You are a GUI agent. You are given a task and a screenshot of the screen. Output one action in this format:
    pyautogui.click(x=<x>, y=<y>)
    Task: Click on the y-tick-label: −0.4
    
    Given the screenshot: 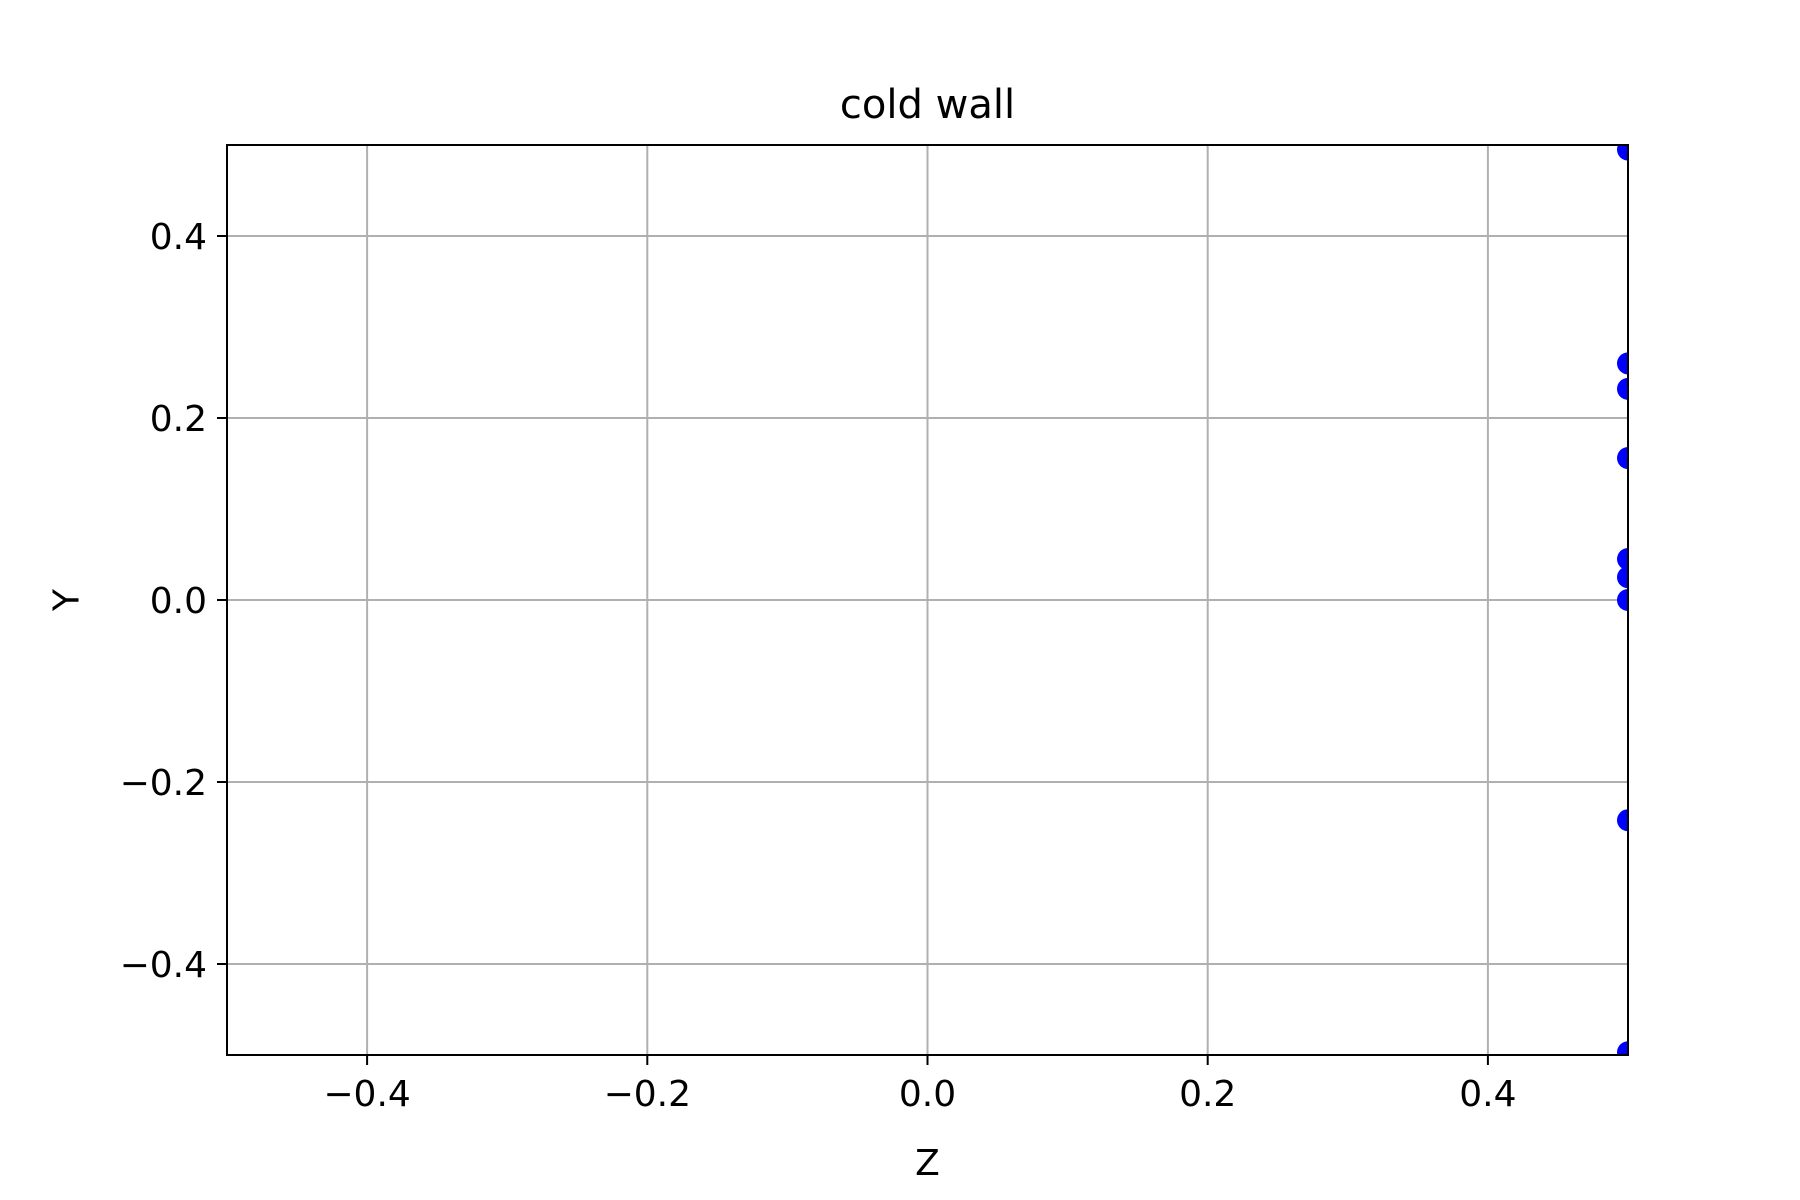 What is the action you would take?
    pyautogui.click(x=163, y=965)
    